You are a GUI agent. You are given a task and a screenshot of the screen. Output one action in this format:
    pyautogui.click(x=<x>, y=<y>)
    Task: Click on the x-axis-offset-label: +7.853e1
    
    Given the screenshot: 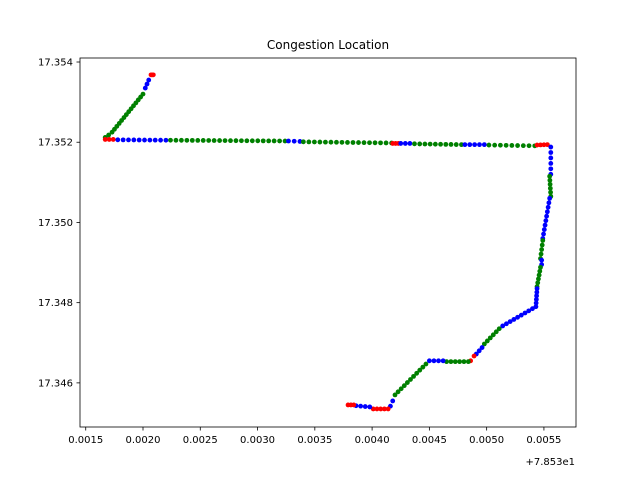 What is the action you would take?
    pyautogui.click(x=550, y=462)
    